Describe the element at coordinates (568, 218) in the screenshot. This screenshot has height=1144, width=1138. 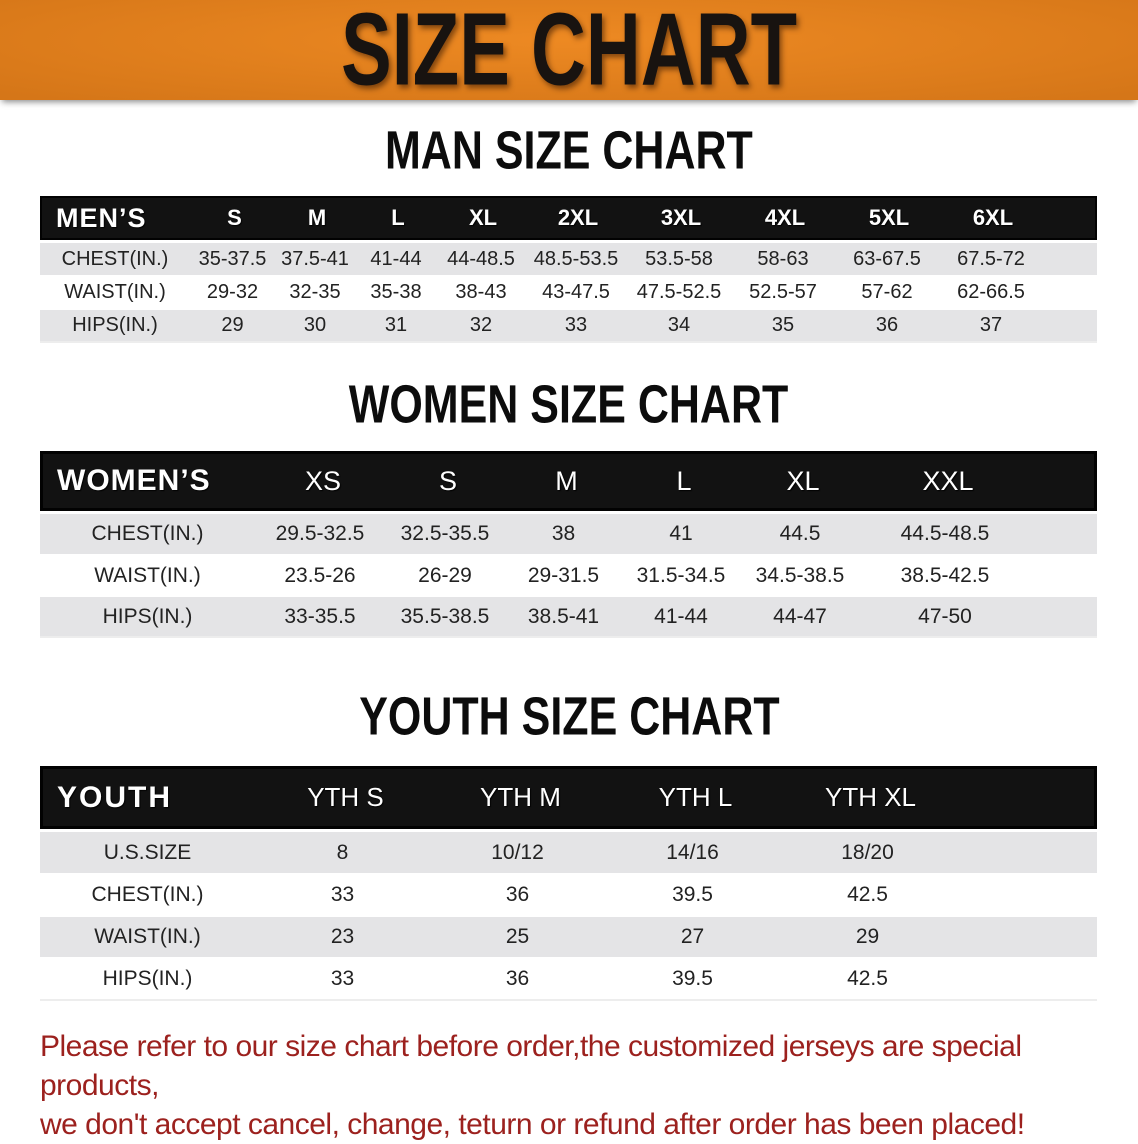
I see `mens-table-header-bar: MEN’S S M L XL 2XL 3XL 4XL 5XL 6XL` at that location.